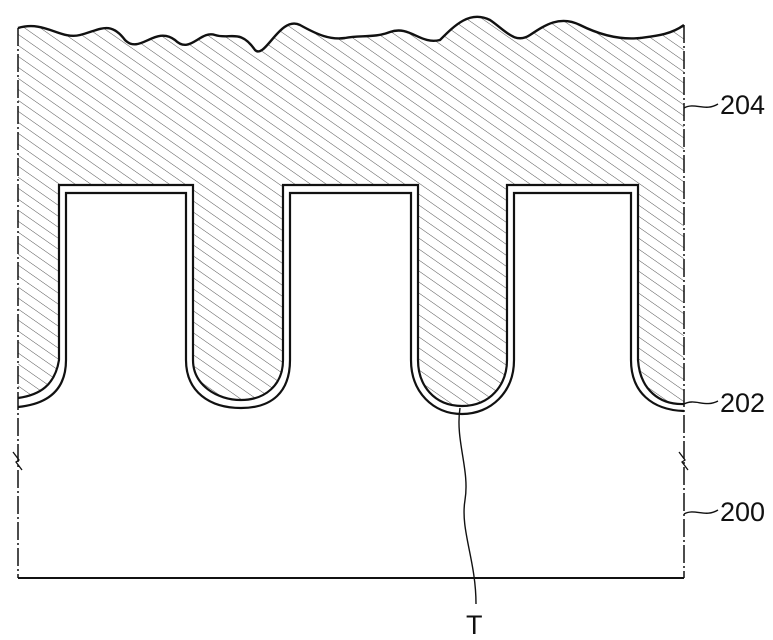 This screenshot has width=773, height=640. Describe the element at coordinates (474, 625) in the screenshot. I see `label-T: T` at that location.